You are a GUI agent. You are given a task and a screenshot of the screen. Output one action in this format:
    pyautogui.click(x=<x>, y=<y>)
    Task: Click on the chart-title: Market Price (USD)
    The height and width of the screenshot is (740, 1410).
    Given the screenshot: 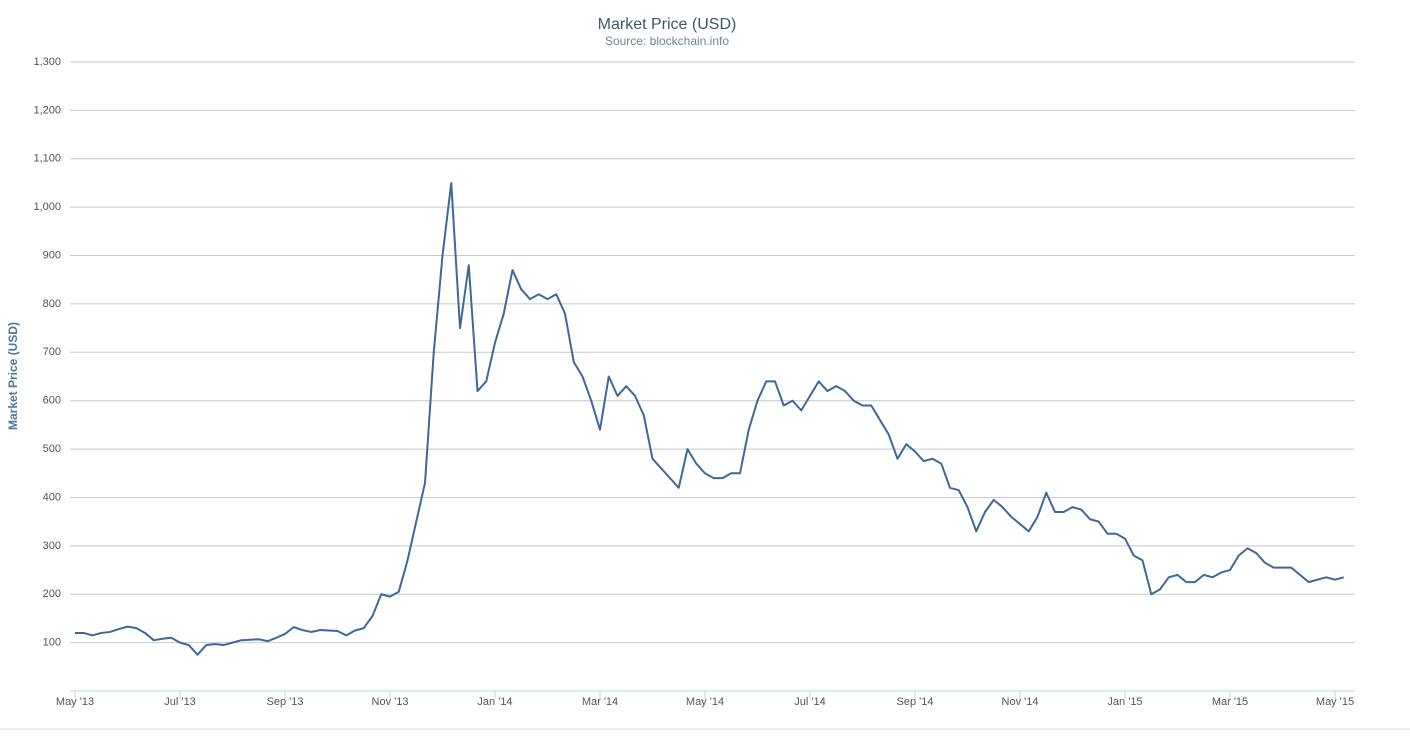 What is the action you would take?
    pyautogui.click(x=667, y=24)
    